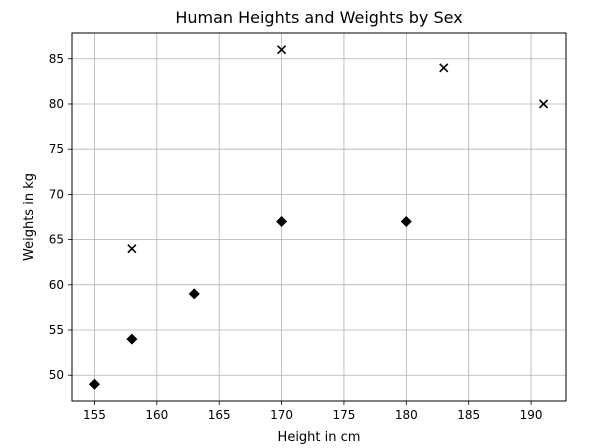 Image resolution: width=590 pixels, height=448 pixels. Describe the element at coordinates (56, 194) in the screenshot. I see `y-tick-label: 70` at that location.